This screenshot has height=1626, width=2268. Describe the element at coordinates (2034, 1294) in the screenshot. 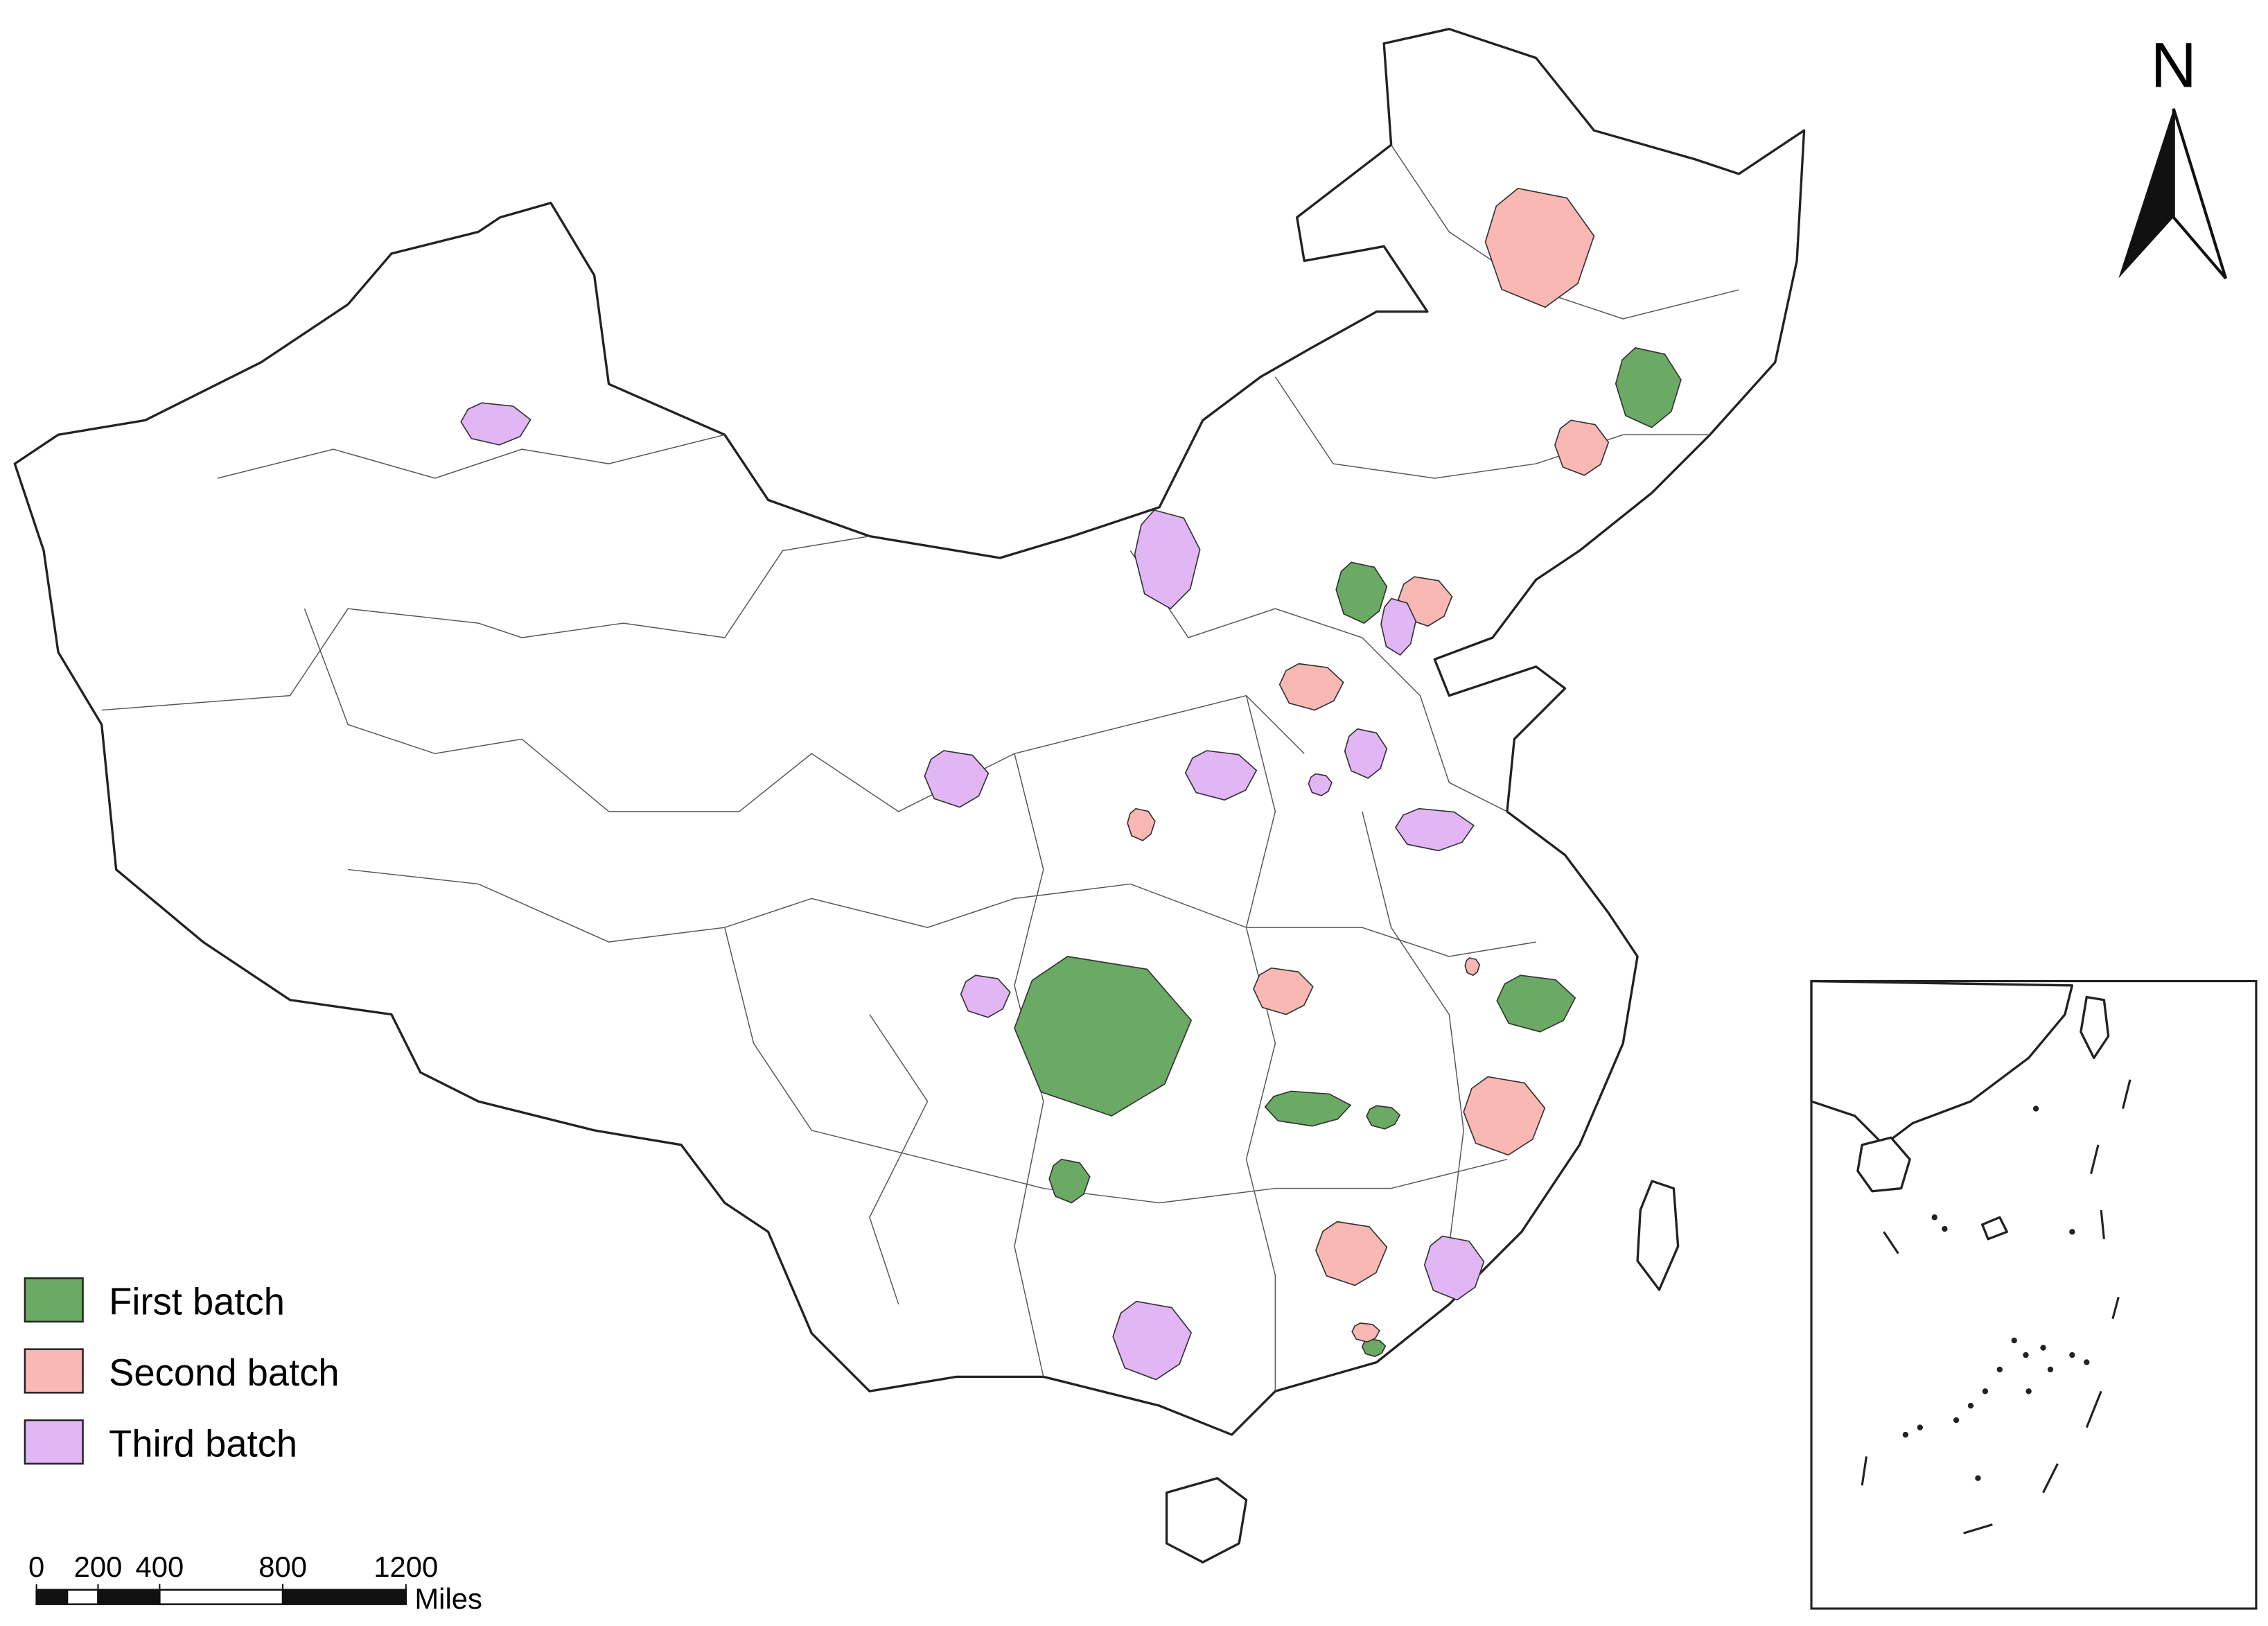

I see `inset` at that location.